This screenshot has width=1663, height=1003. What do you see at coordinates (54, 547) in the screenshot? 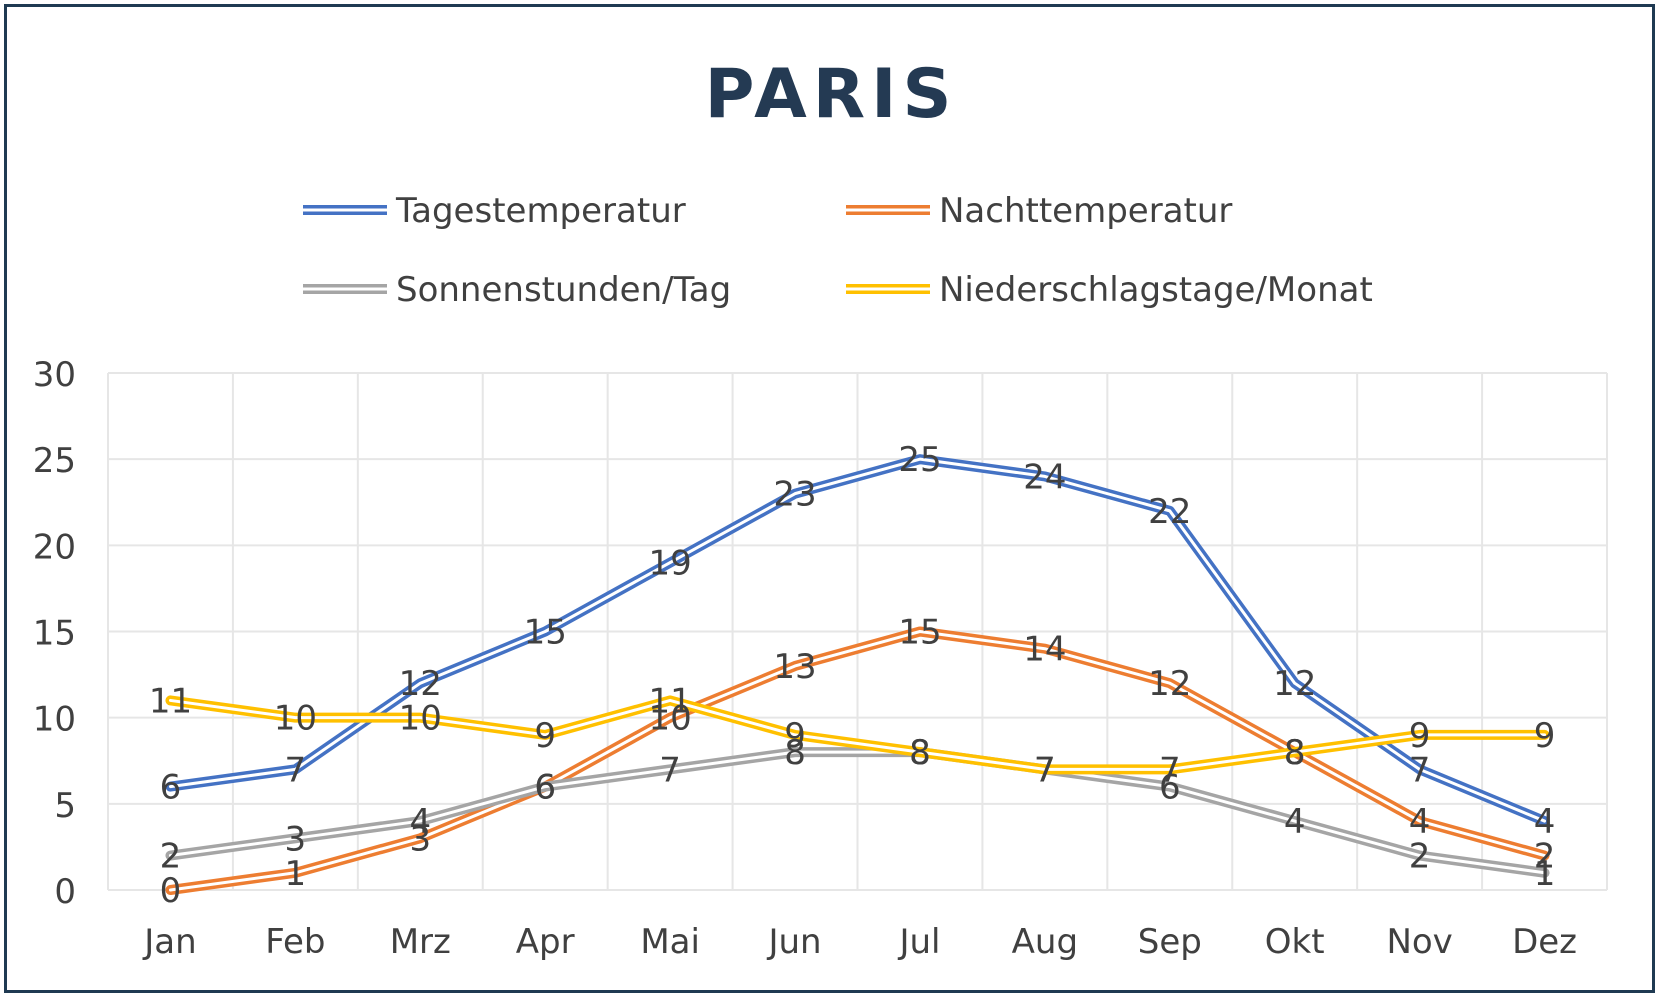
I see `y-tick-label: 20` at bounding box center [54, 547].